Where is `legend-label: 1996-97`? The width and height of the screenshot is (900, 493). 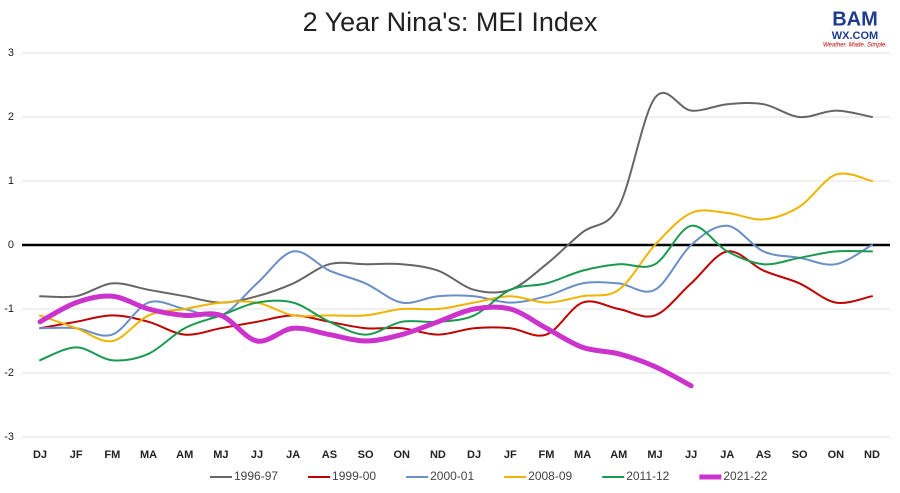
legend-label: 1996-97 is located at coordinates (256, 476).